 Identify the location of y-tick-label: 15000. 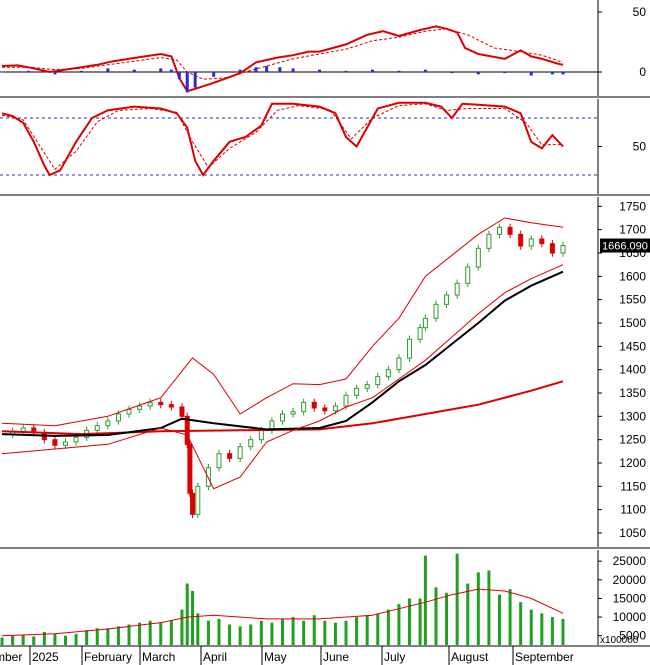
(630, 598).